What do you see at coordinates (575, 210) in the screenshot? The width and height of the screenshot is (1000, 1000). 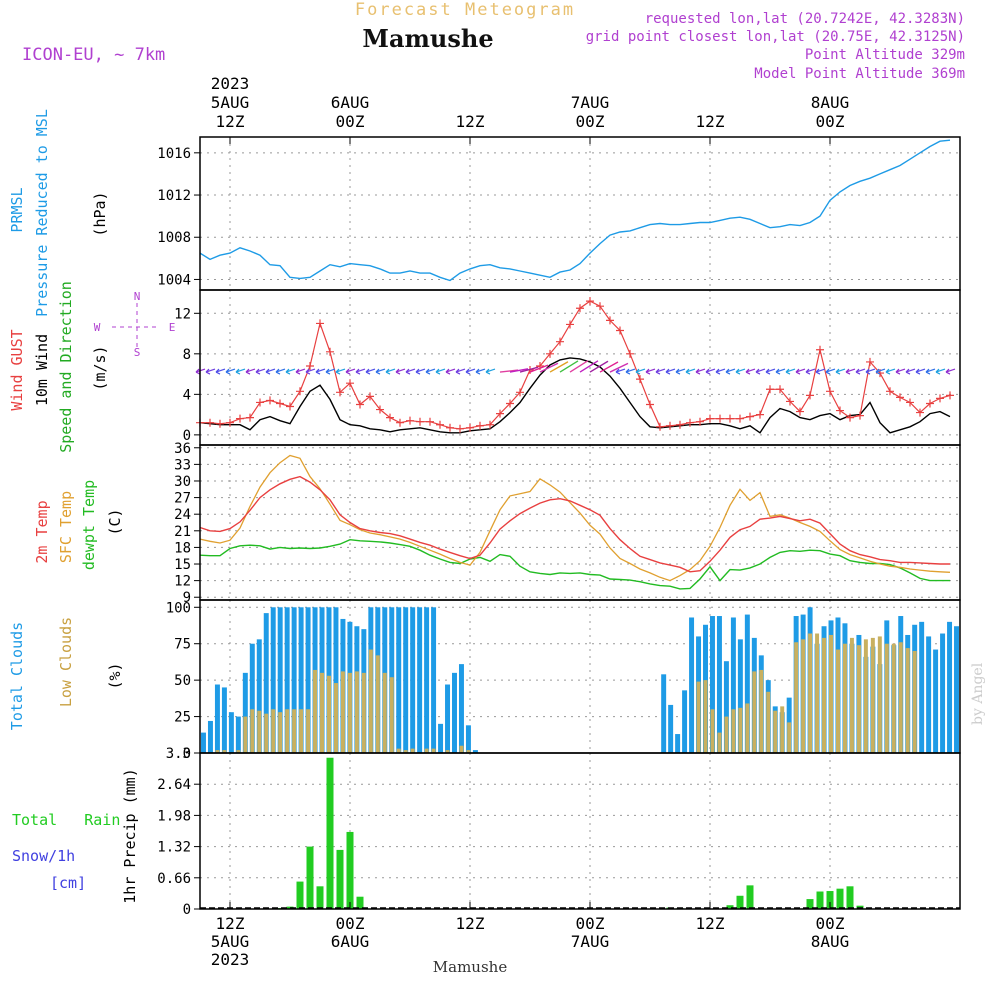 I see `pressure-line` at bounding box center [575, 210].